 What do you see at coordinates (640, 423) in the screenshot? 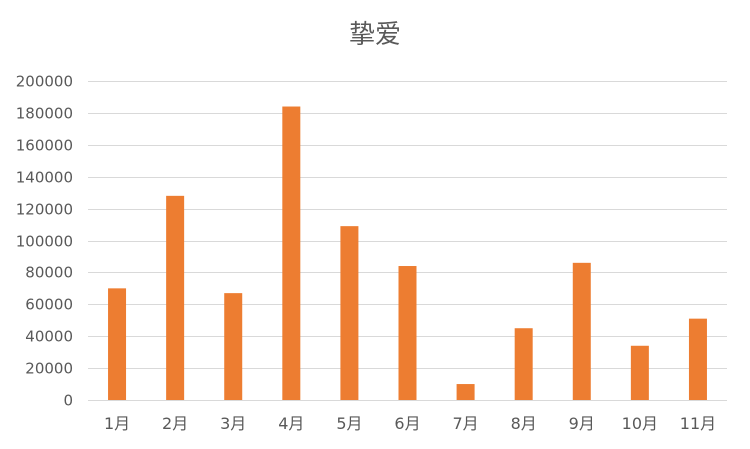
I see `x-tick-label: 10月` at bounding box center [640, 423].